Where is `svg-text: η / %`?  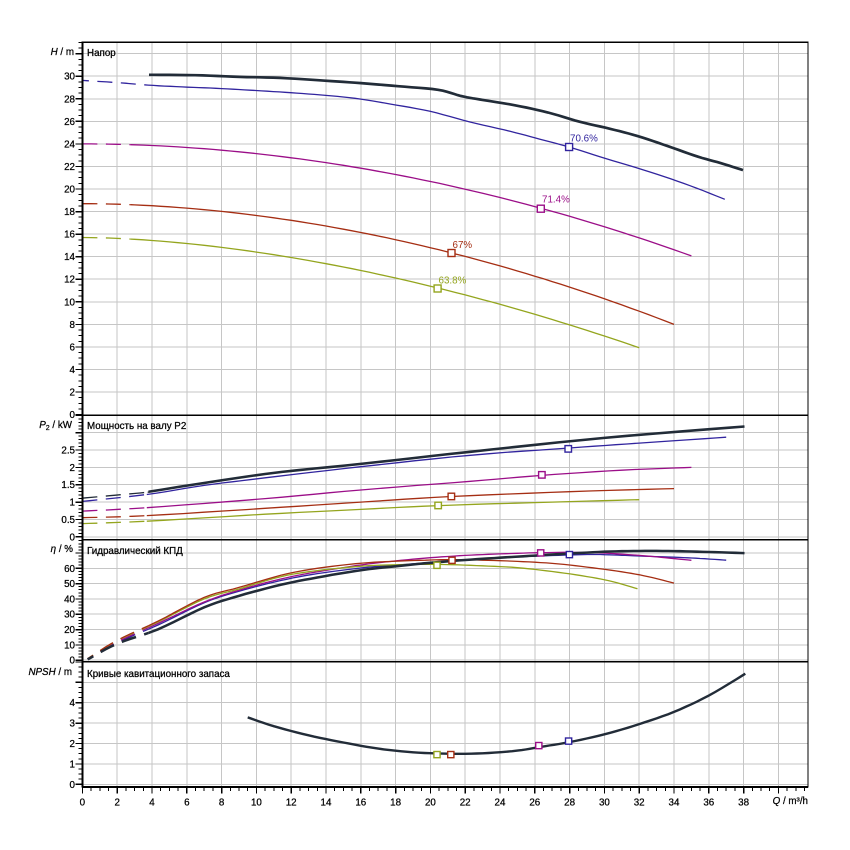 svg-text: η / % is located at coordinates (62, 549).